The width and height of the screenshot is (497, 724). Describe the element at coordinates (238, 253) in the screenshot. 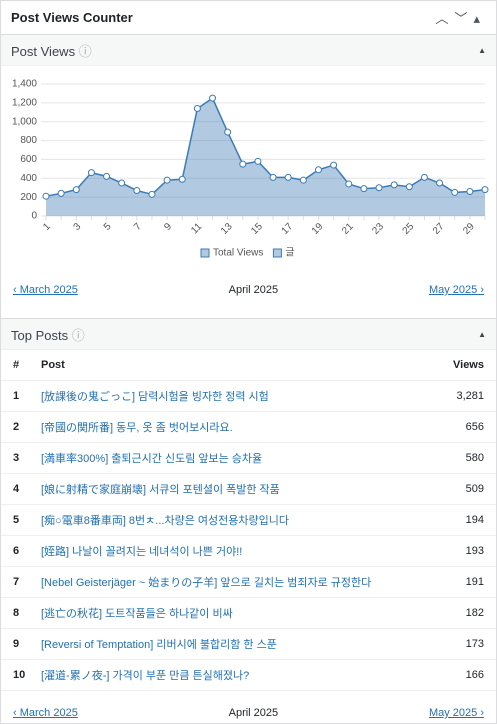

I see `legend-label: Total Views` at that location.